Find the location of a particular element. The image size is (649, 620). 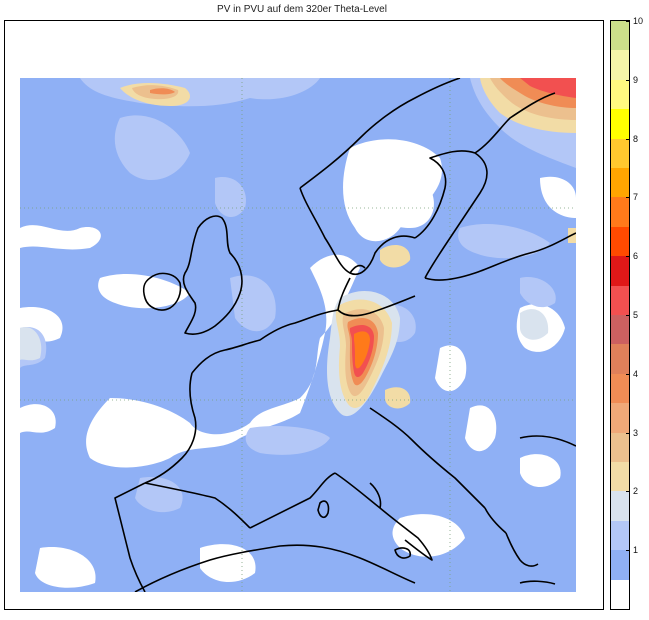

colorbar-tick-label: 7 is located at coordinates (636, 197).